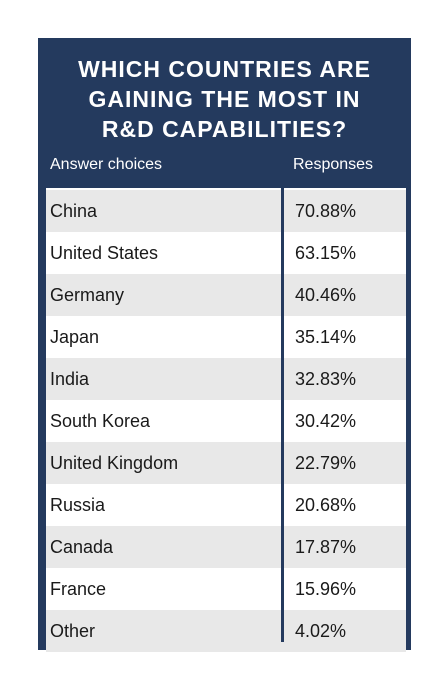 This screenshot has height=686, width=447. Describe the element at coordinates (226, 547) in the screenshot. I see `table-row: Canada 17.87%` at that location.